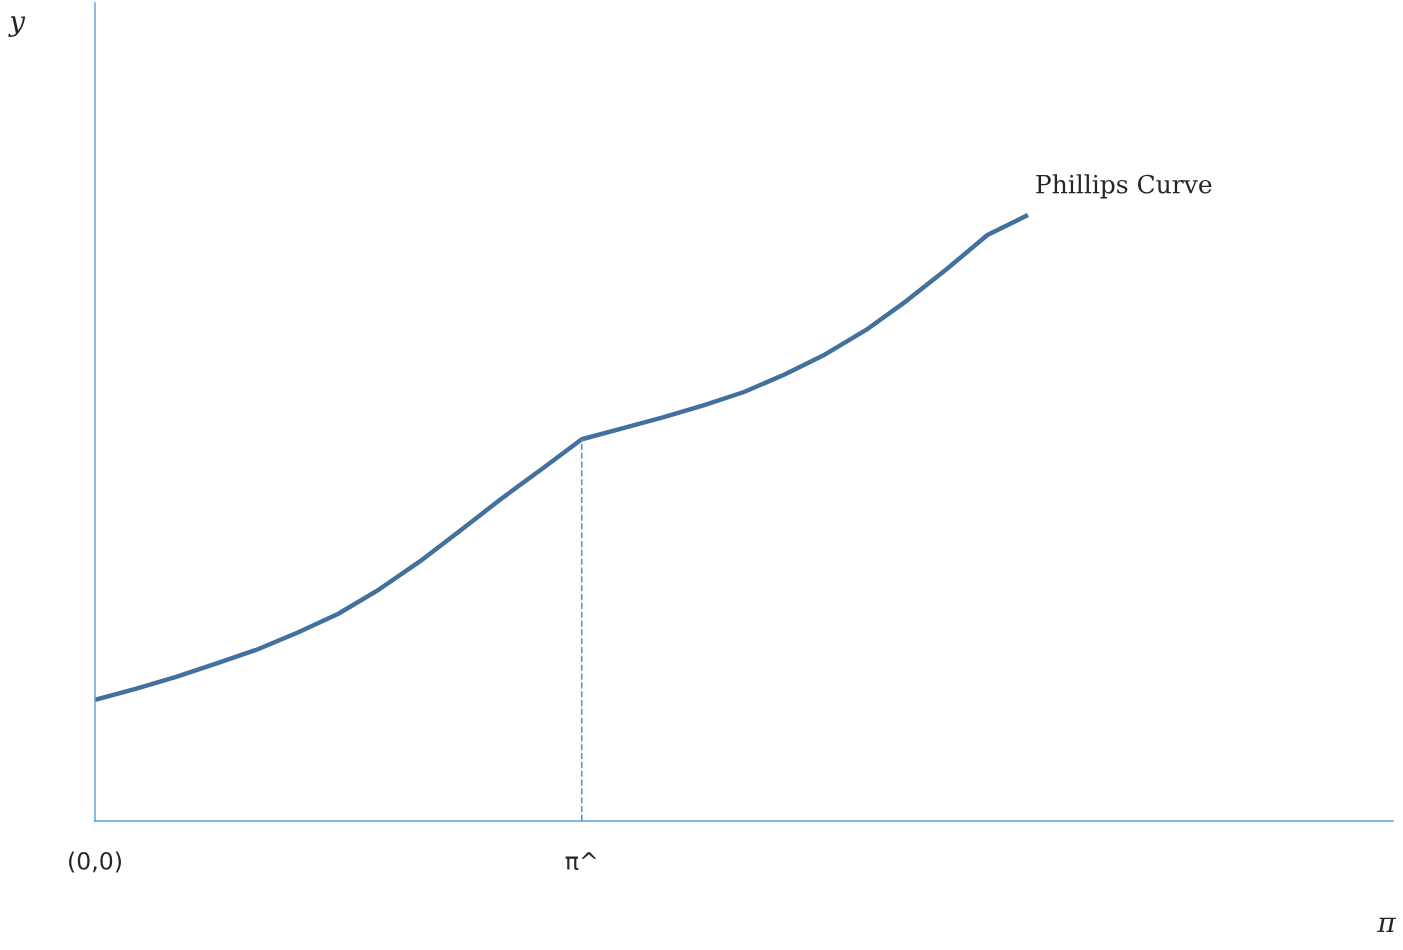 This screenshot has height=950, width=1403. What do you see at coordinates (1124, 186) in the screenshot?
I see `text: Phillips Curve` at bounding box center [1124, 186].